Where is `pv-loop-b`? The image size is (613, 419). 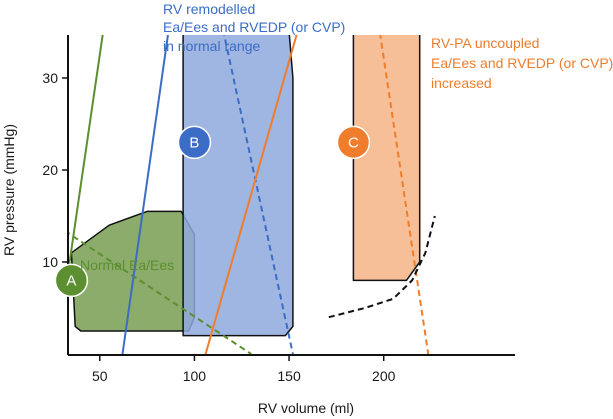 pv-loop-b is located at coordinates (238, 186).